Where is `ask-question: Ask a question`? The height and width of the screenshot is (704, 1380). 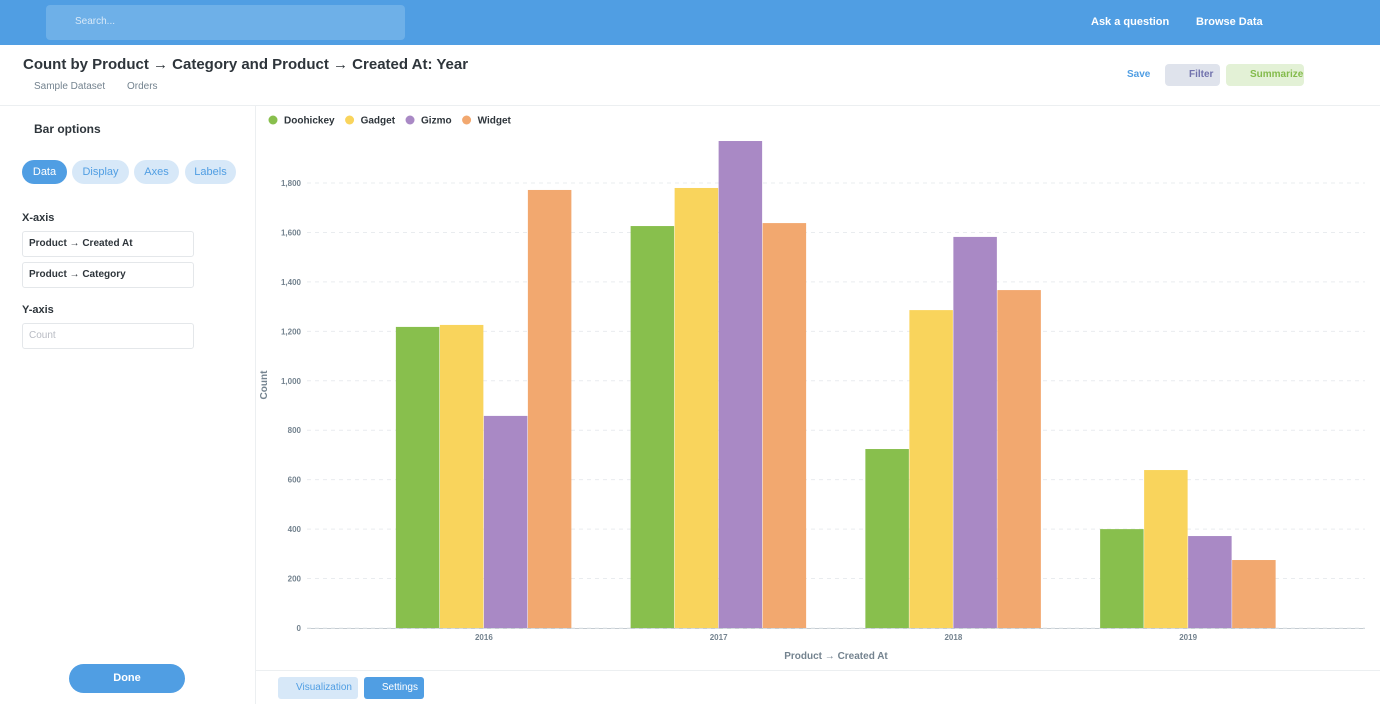
ask-question: Ask a question is located at coordinates (1130, 22).